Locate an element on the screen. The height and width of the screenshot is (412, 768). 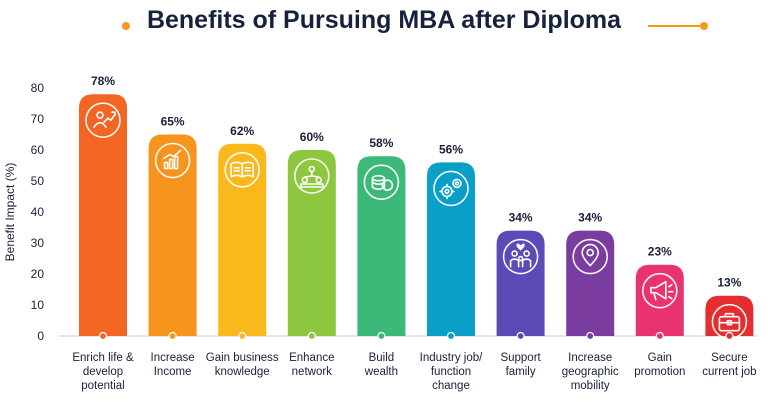
x-tick-label-1: Enrich life & develop potential is located at coordinates (103, 372).